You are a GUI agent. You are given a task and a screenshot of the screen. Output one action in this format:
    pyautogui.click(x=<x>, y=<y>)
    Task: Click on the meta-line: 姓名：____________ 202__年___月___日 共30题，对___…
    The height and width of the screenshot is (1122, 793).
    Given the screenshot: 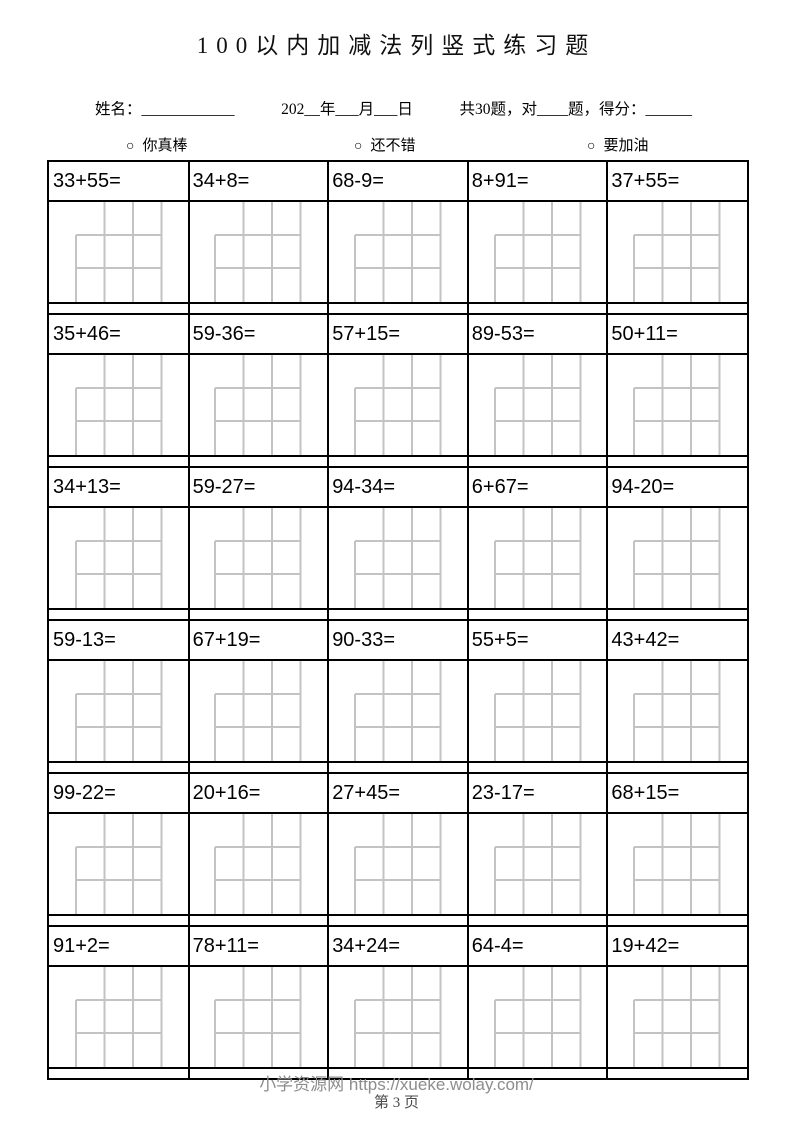 What is the action you would take?
    pyautogui.click(x=393, y=108)
    